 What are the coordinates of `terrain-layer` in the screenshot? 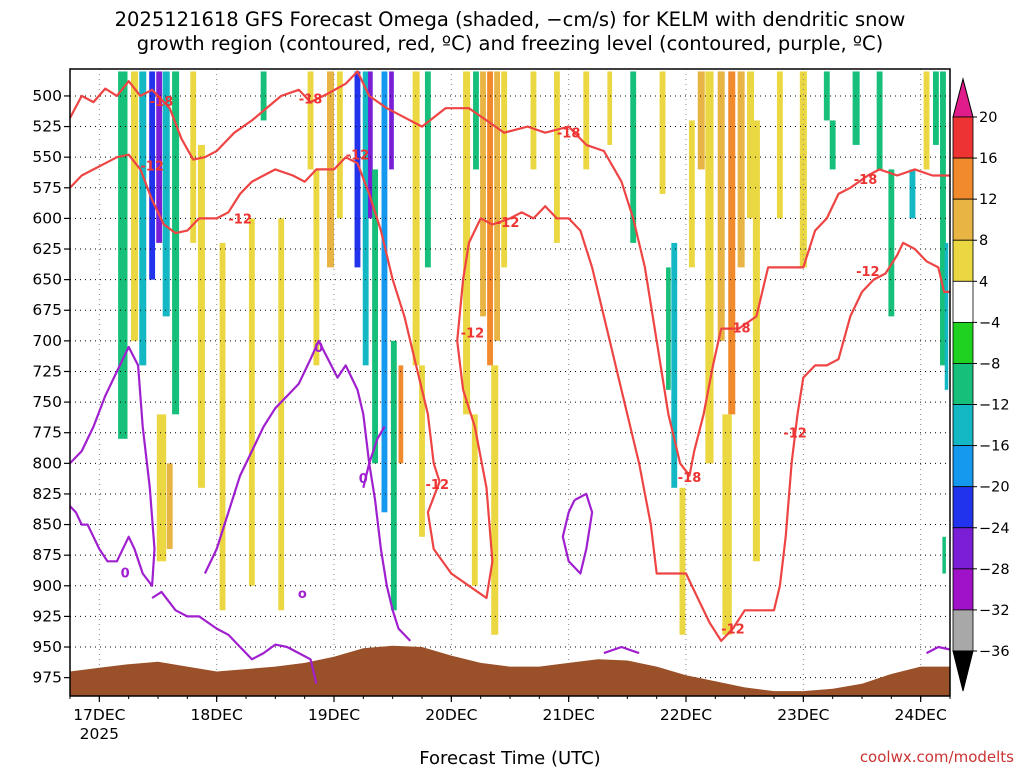 It's located at (510, 670).